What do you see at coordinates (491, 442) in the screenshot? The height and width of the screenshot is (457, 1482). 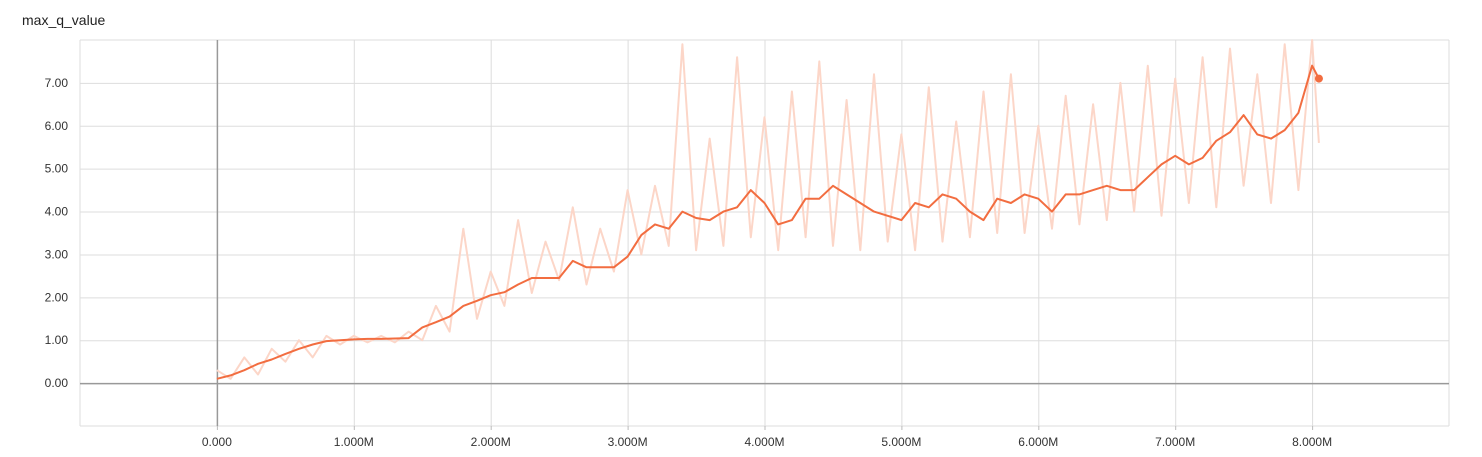 I see `x-tick-label: 2.000M` at bounding box center [491, 442].